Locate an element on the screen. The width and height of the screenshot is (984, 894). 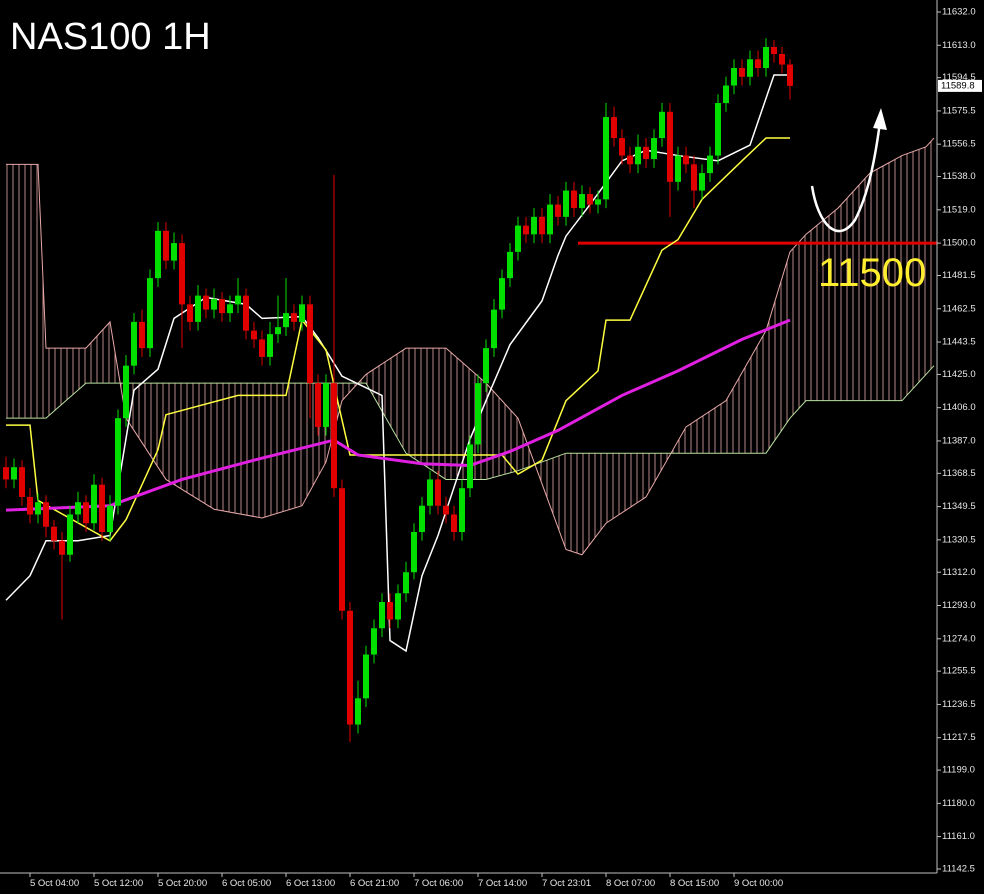
y-tick-label: 11425.0 is located at coordinates (959, 374).